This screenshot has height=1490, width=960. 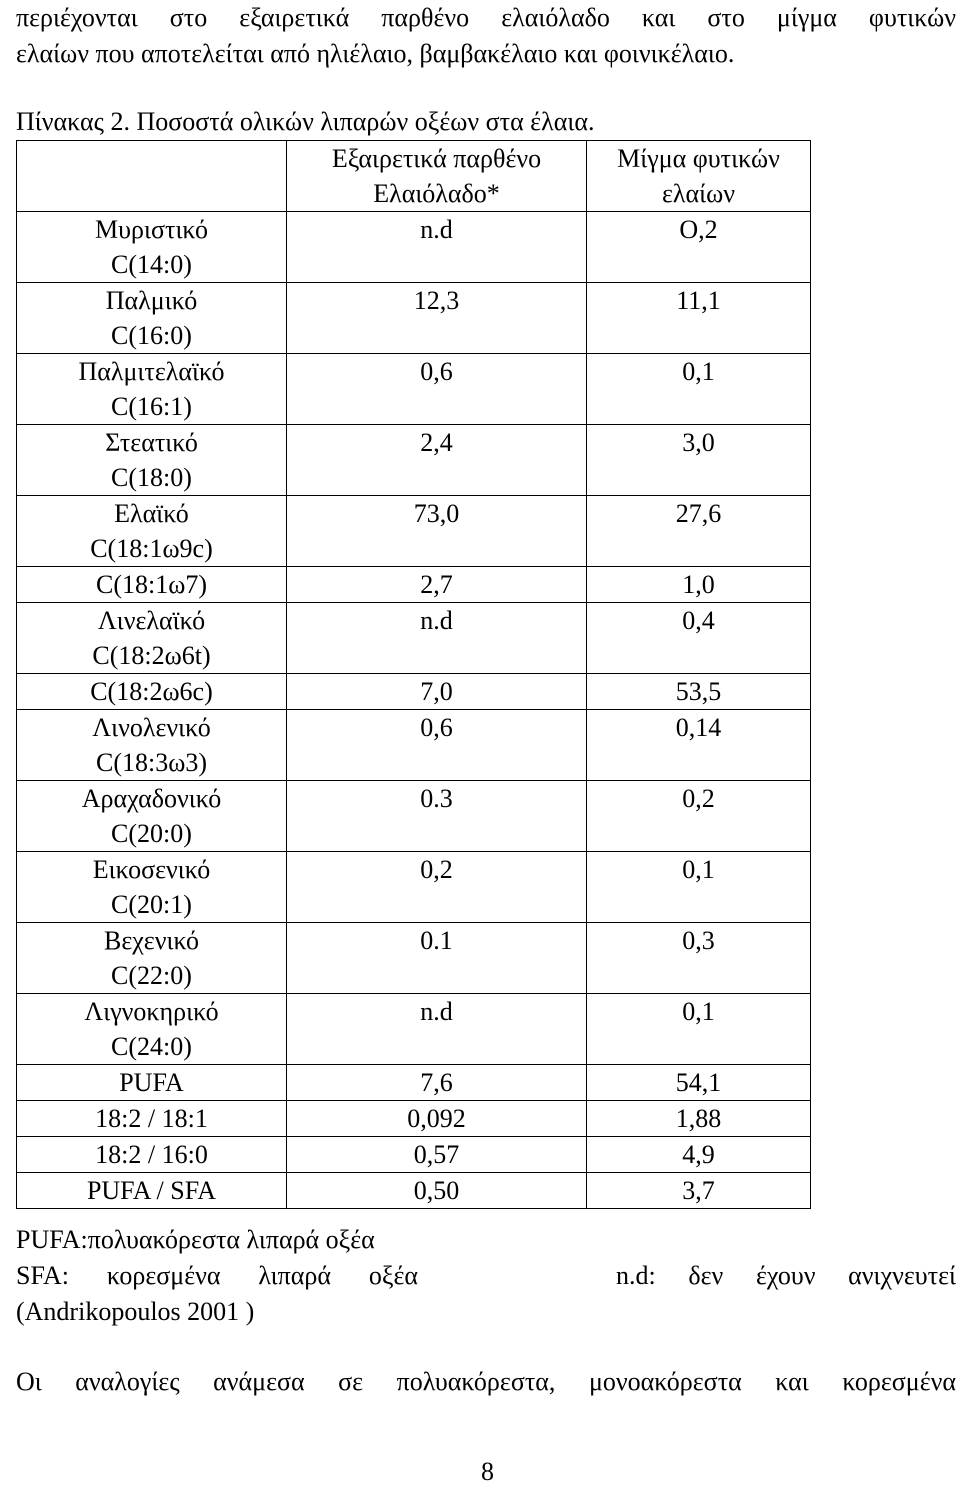 What do you see at coordinates (151, 406) in the screenshot?
I see `cell-line: C(16:1)` at bounding box center [151, 406].